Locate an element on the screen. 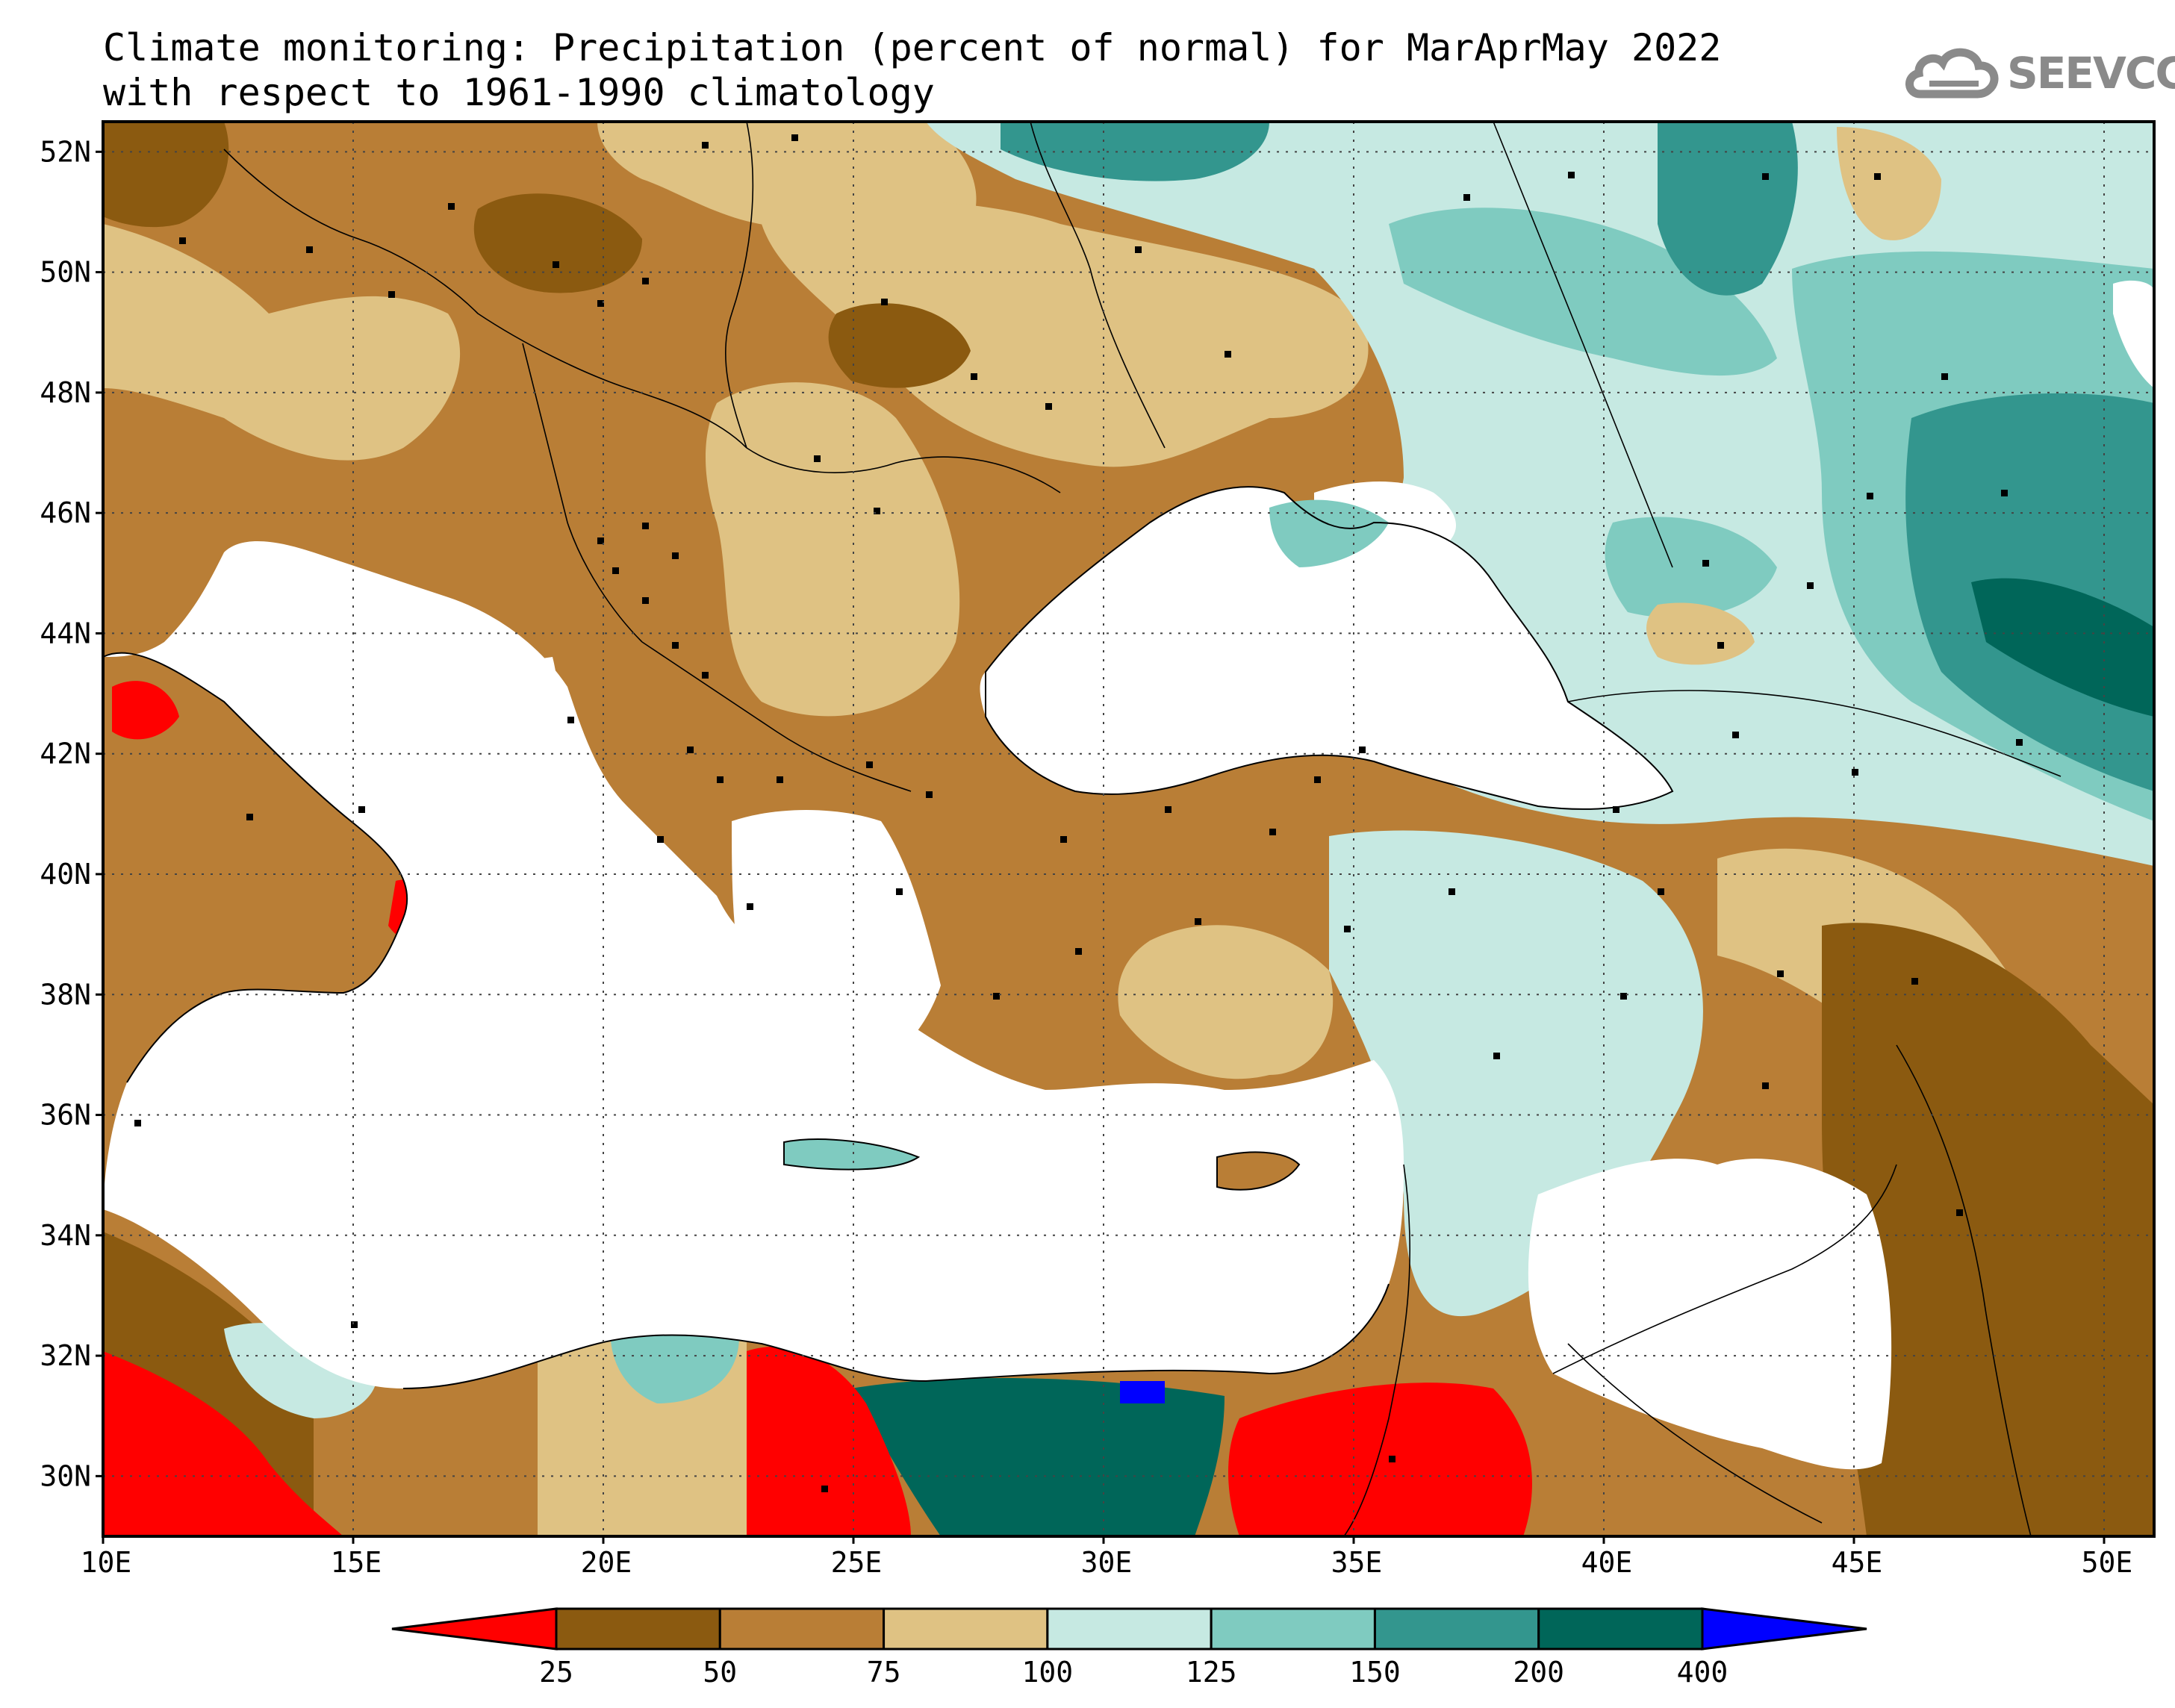 This screenshot has height=1708, width=2175. field-zone-red-sinai is located at coordinates (1380, 1459).